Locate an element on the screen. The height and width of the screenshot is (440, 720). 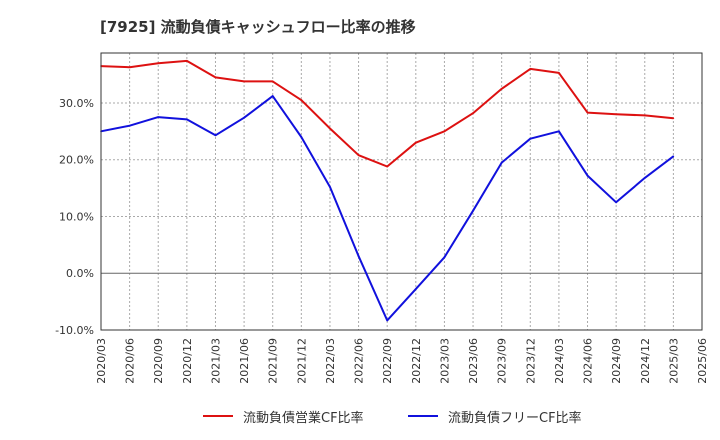
legend: 流動負債営業CF比率 流動負債フリーCF比率 is located at coordinates (360, 416).